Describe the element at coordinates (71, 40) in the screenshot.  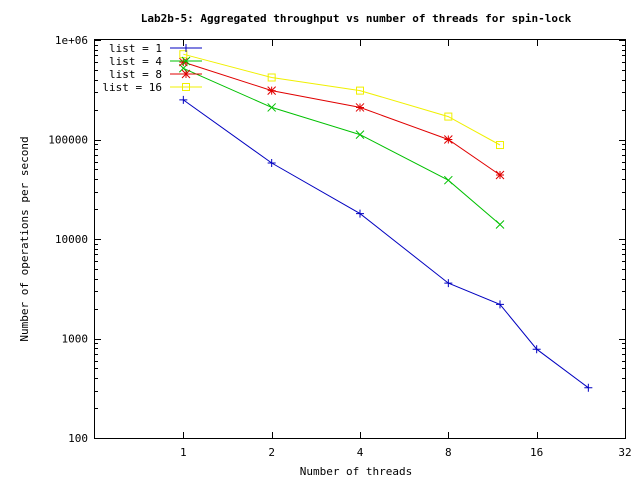
I see `y-tick-label: 1e+06` at that location.